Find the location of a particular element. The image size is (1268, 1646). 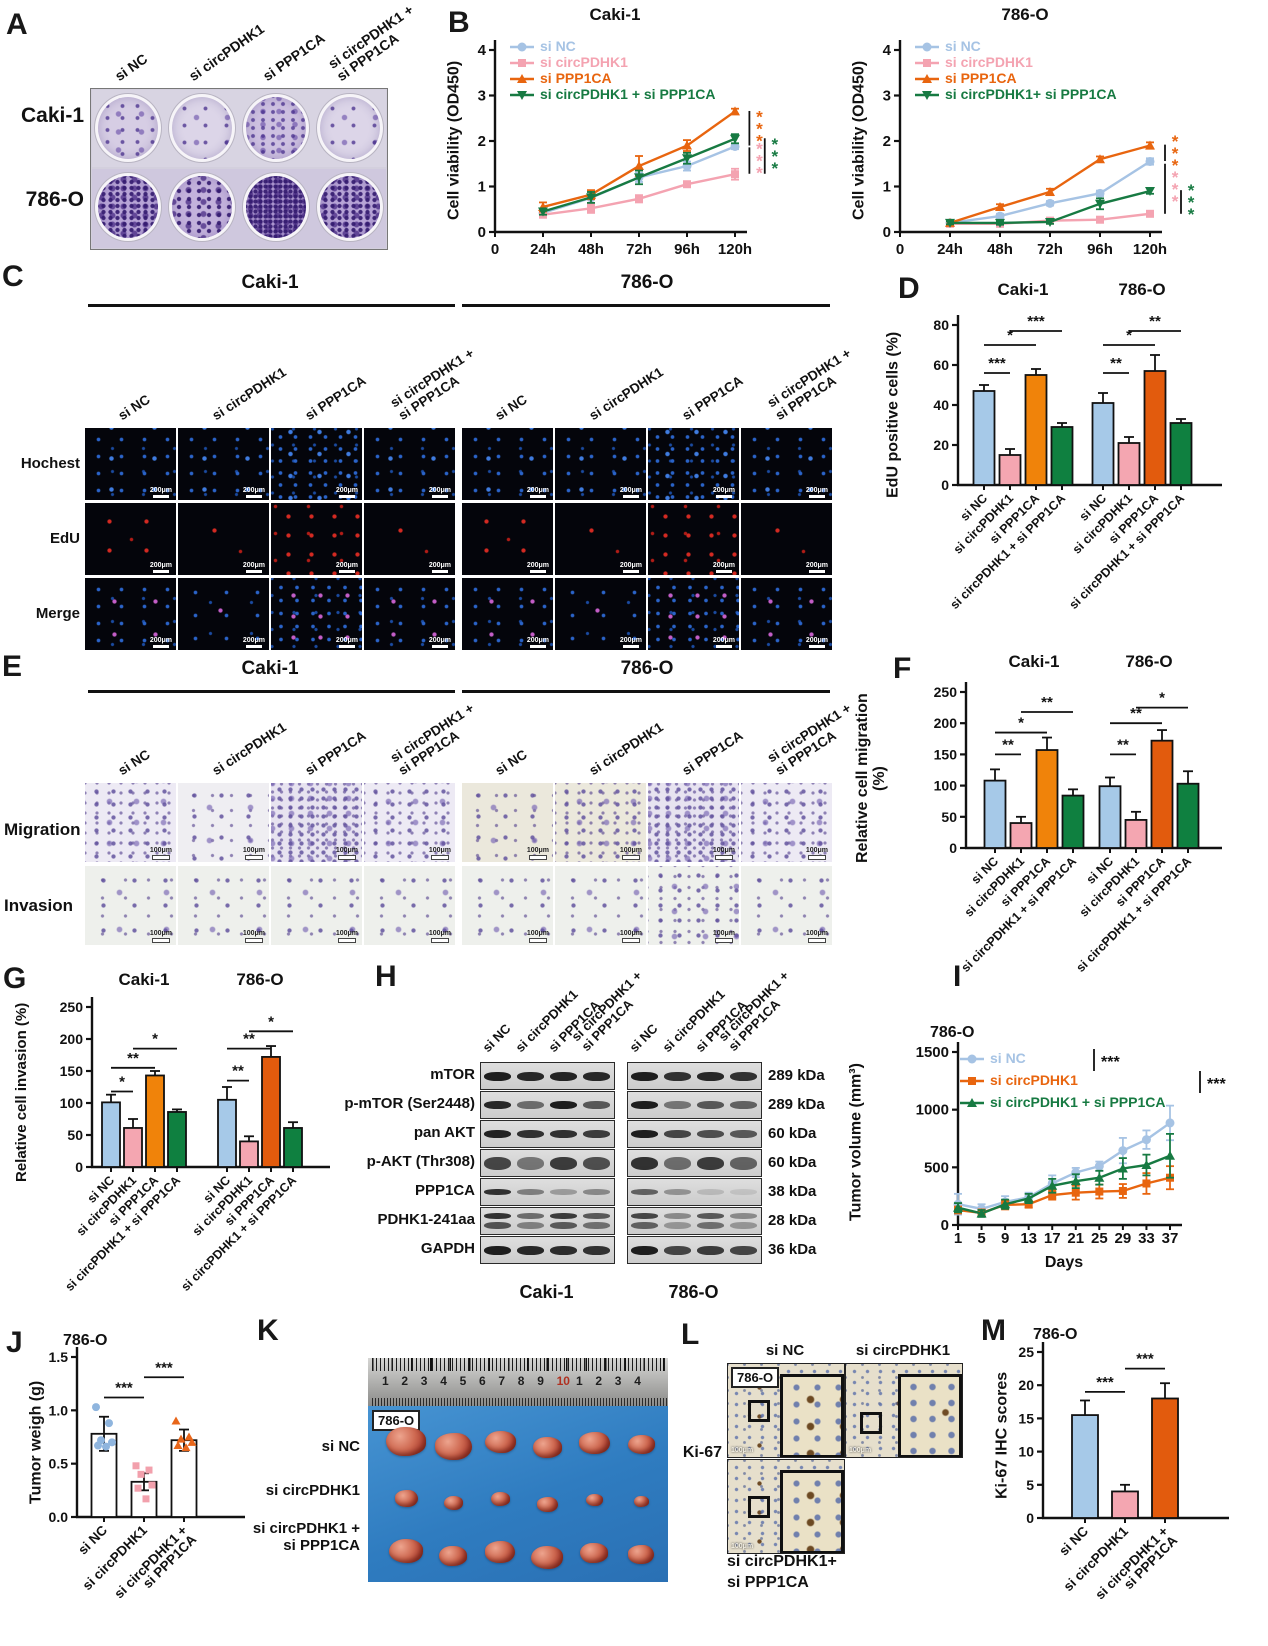

svg-text: 9 is located at coordinates (1005, 1238).